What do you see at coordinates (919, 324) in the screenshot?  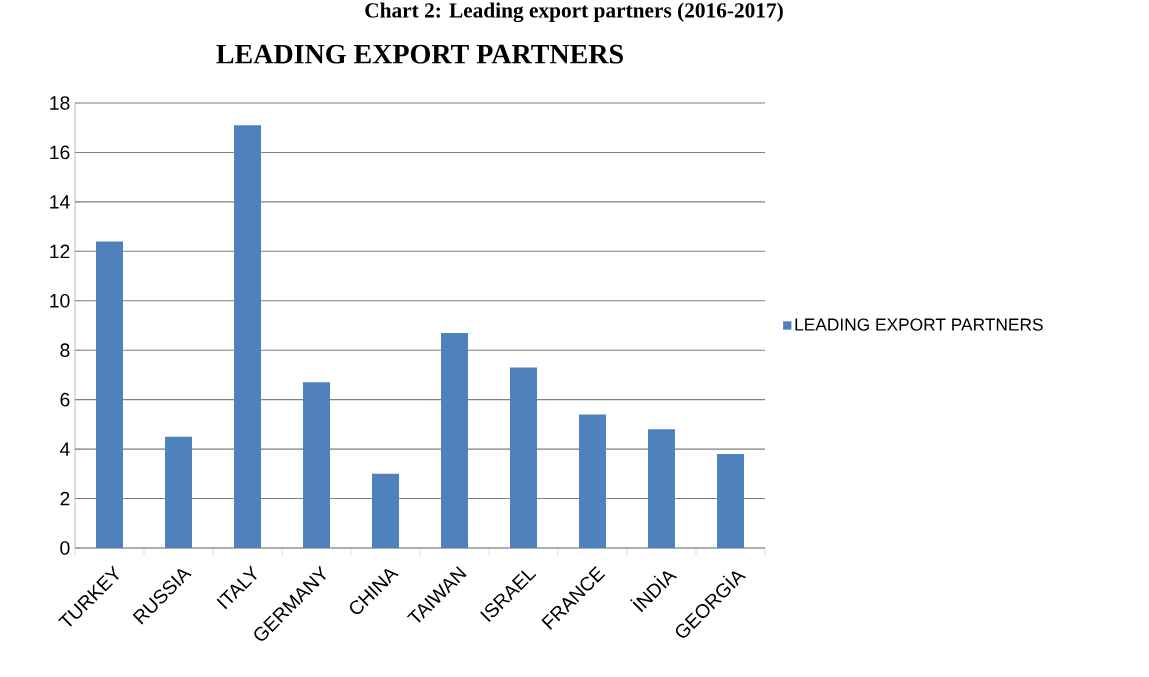 I see `legend-label: LEADING EXPORT PARTNERS` at bounding box center [919, 324].